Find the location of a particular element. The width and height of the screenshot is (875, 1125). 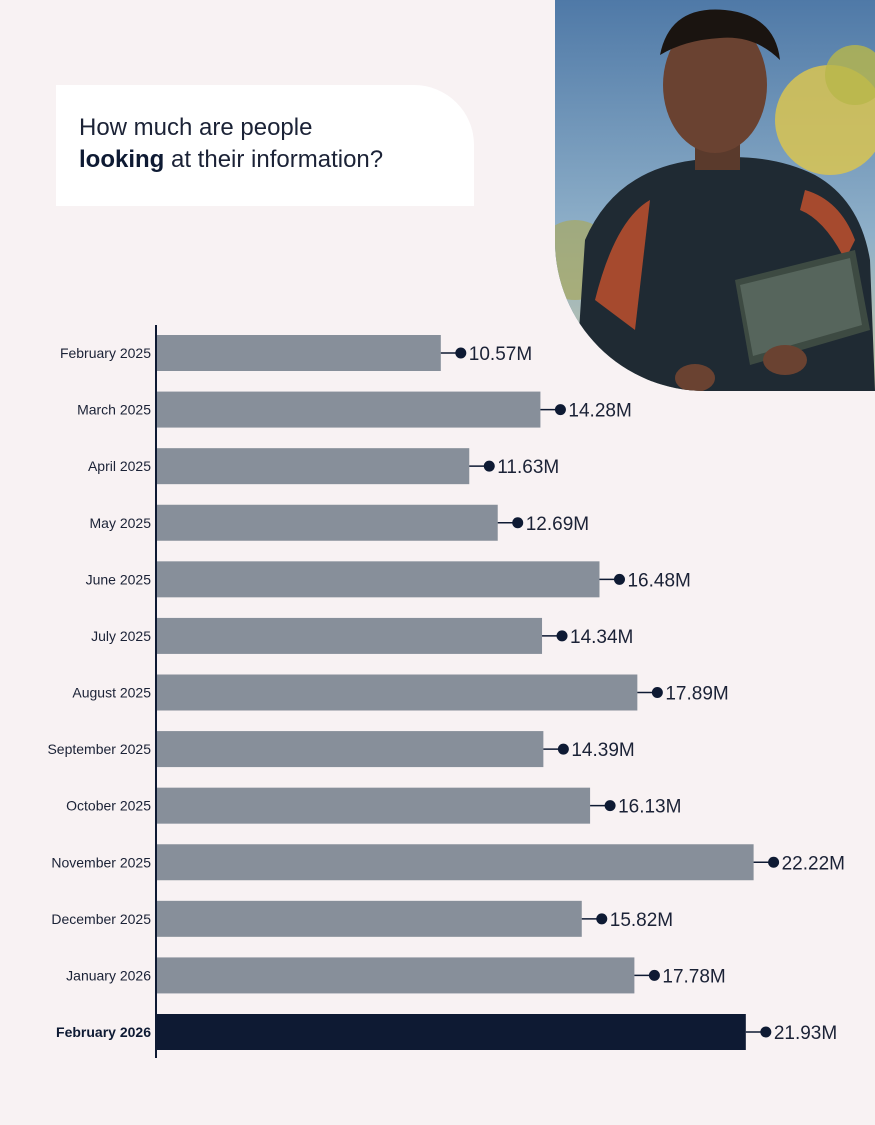

category-label: December 2025 is located at coordinates (101, 919).